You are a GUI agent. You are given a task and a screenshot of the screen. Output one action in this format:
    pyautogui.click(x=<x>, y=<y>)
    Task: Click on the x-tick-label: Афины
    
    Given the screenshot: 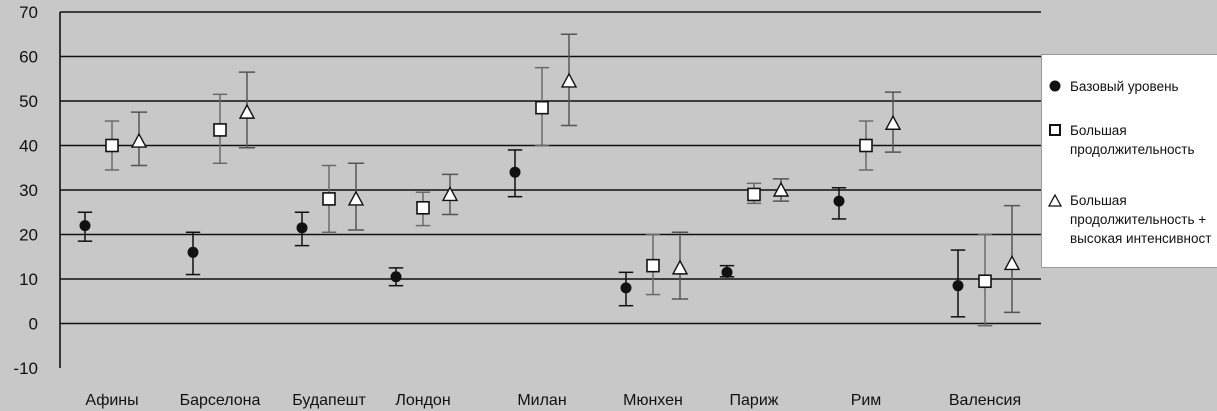 What is the action you would take?
    pyautogui.click(x=111, y=400)
    